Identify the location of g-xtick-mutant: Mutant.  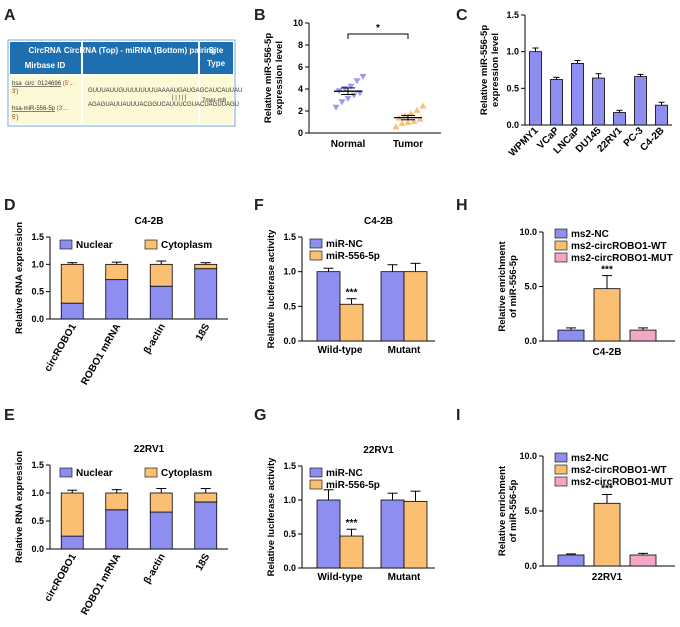
(404, 577).